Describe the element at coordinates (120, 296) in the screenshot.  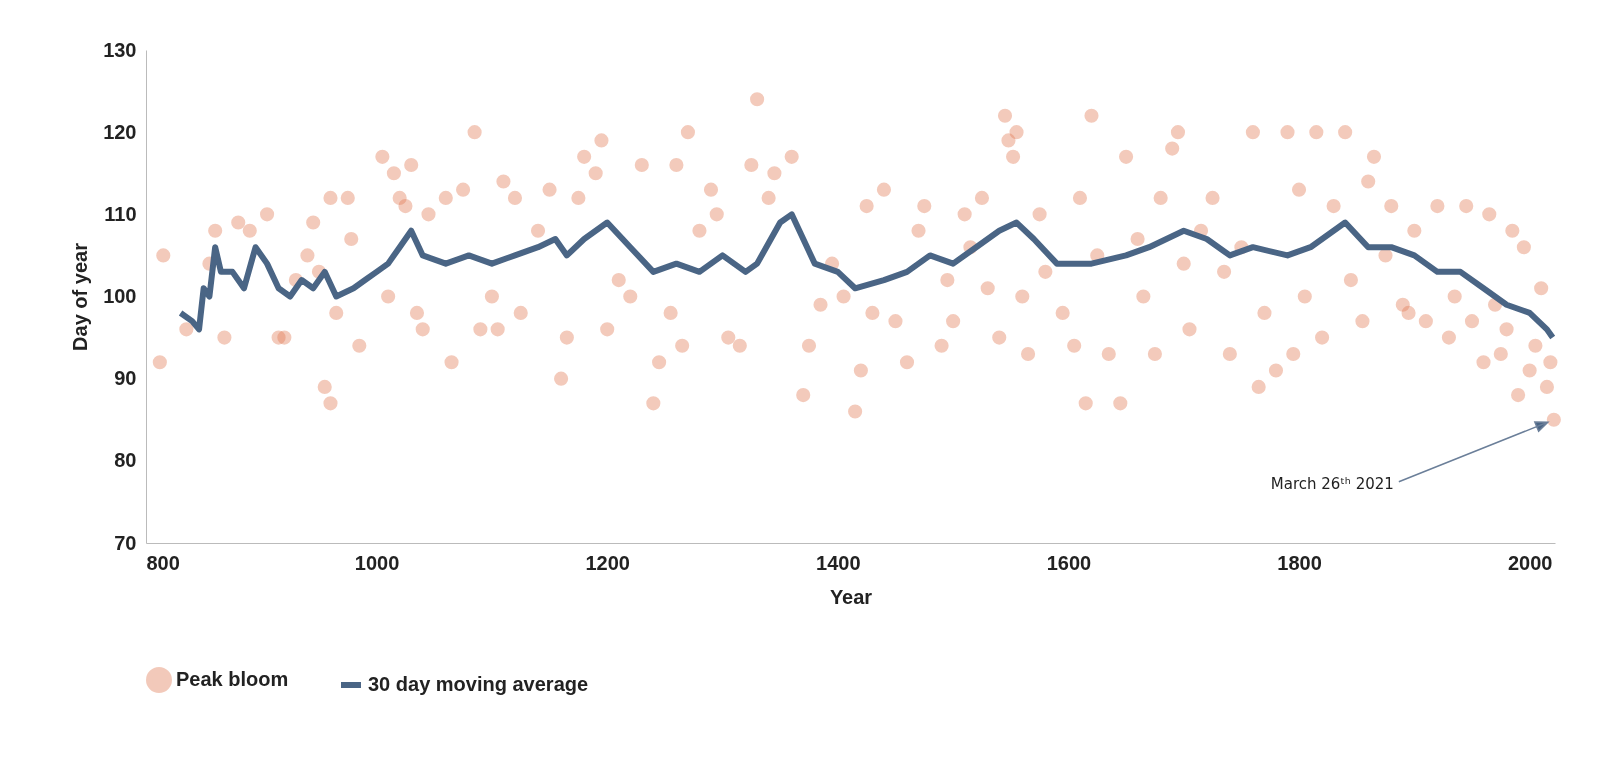
I see `y-tick-label: 100` at that location.